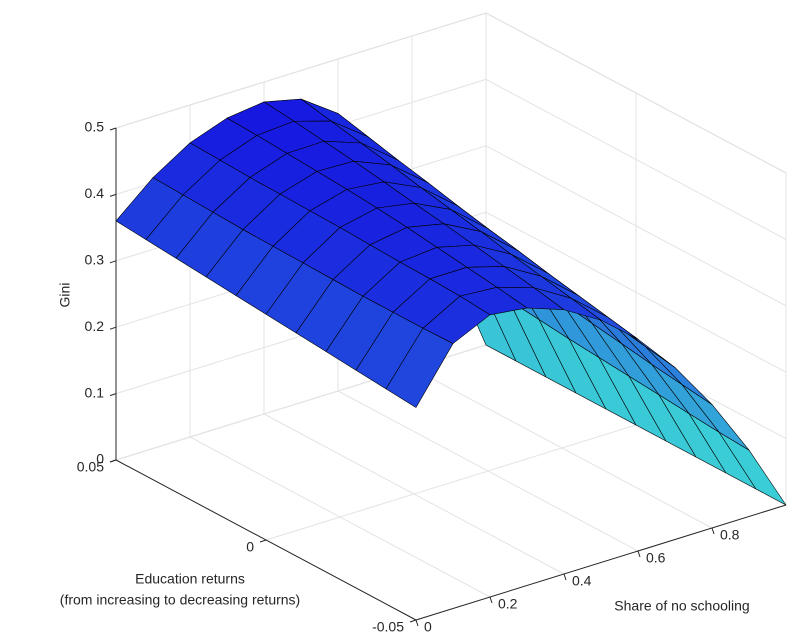 This screenshot has width=801, height=633. What do you see at coordinates (250, 547) in the screenshot?
I see `y-tick-label: 0` at bounding box center [250, 547].